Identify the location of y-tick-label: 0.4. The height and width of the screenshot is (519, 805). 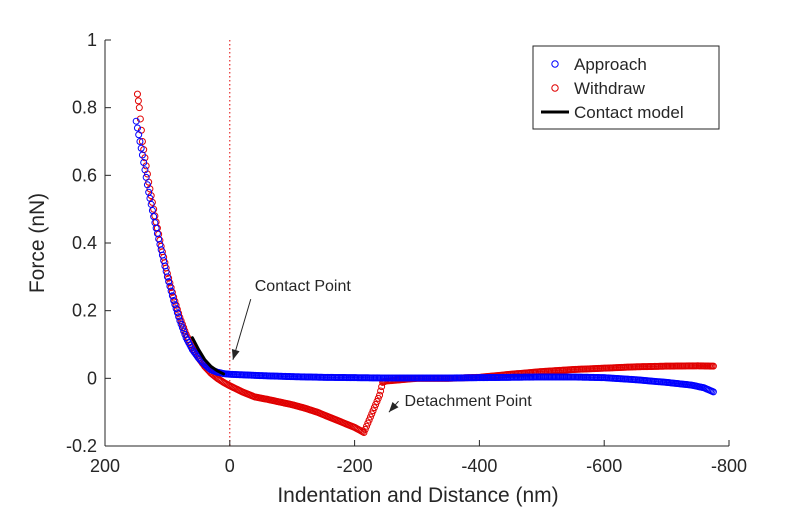
(84, 243).